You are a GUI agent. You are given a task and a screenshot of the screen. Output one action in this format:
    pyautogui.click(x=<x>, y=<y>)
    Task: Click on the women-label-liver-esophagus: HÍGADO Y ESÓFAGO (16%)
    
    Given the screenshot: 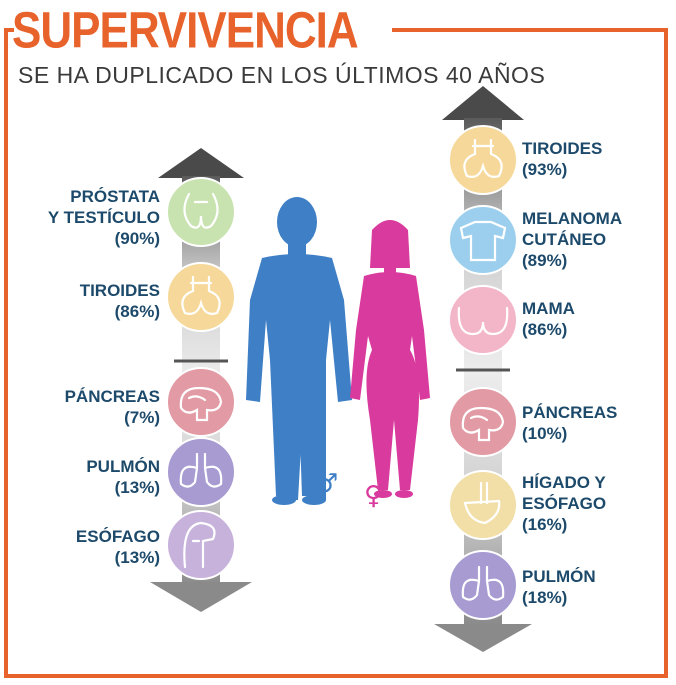 What is the action you would take?
    pyautogui.click(x=564, y=503)
    